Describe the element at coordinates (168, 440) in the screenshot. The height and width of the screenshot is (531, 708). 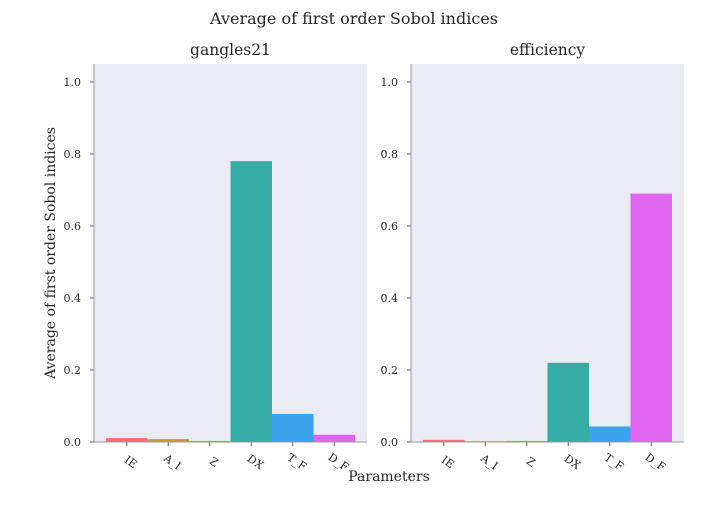
I see `bar-A_I` at that location.